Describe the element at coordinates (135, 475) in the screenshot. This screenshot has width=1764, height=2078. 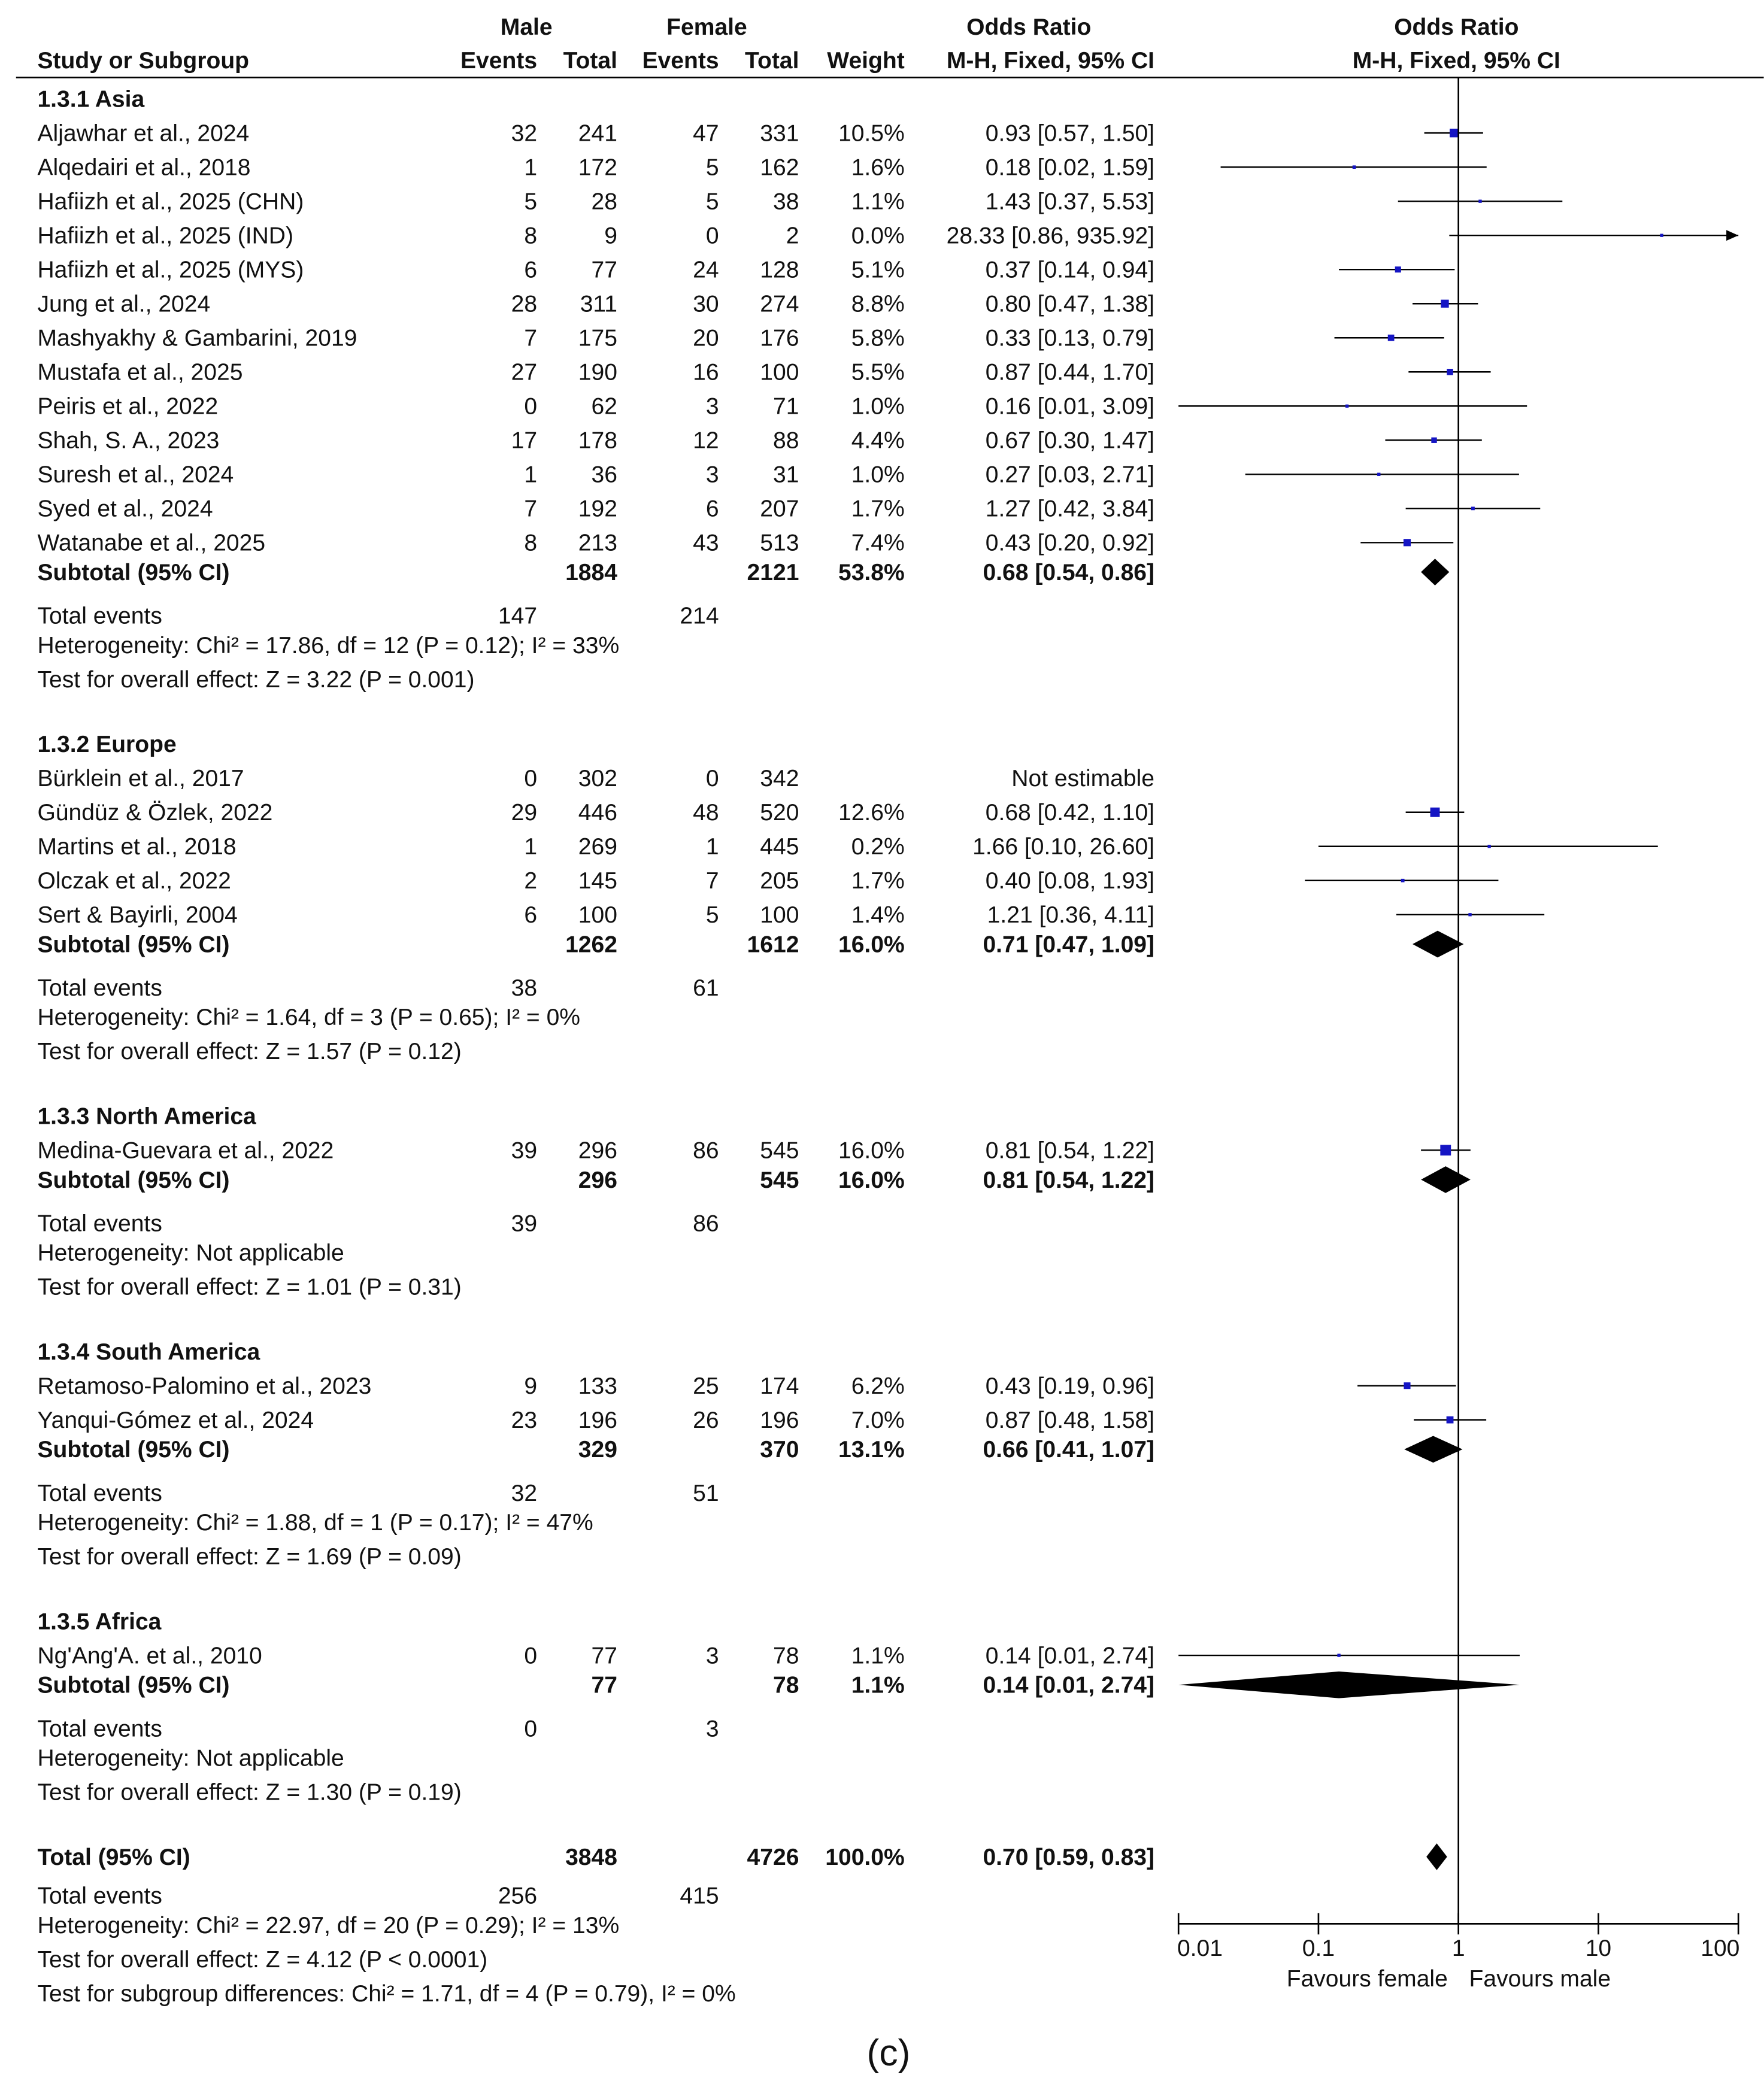
I see `row-label-11: Suresh et al., 2024` at that location.